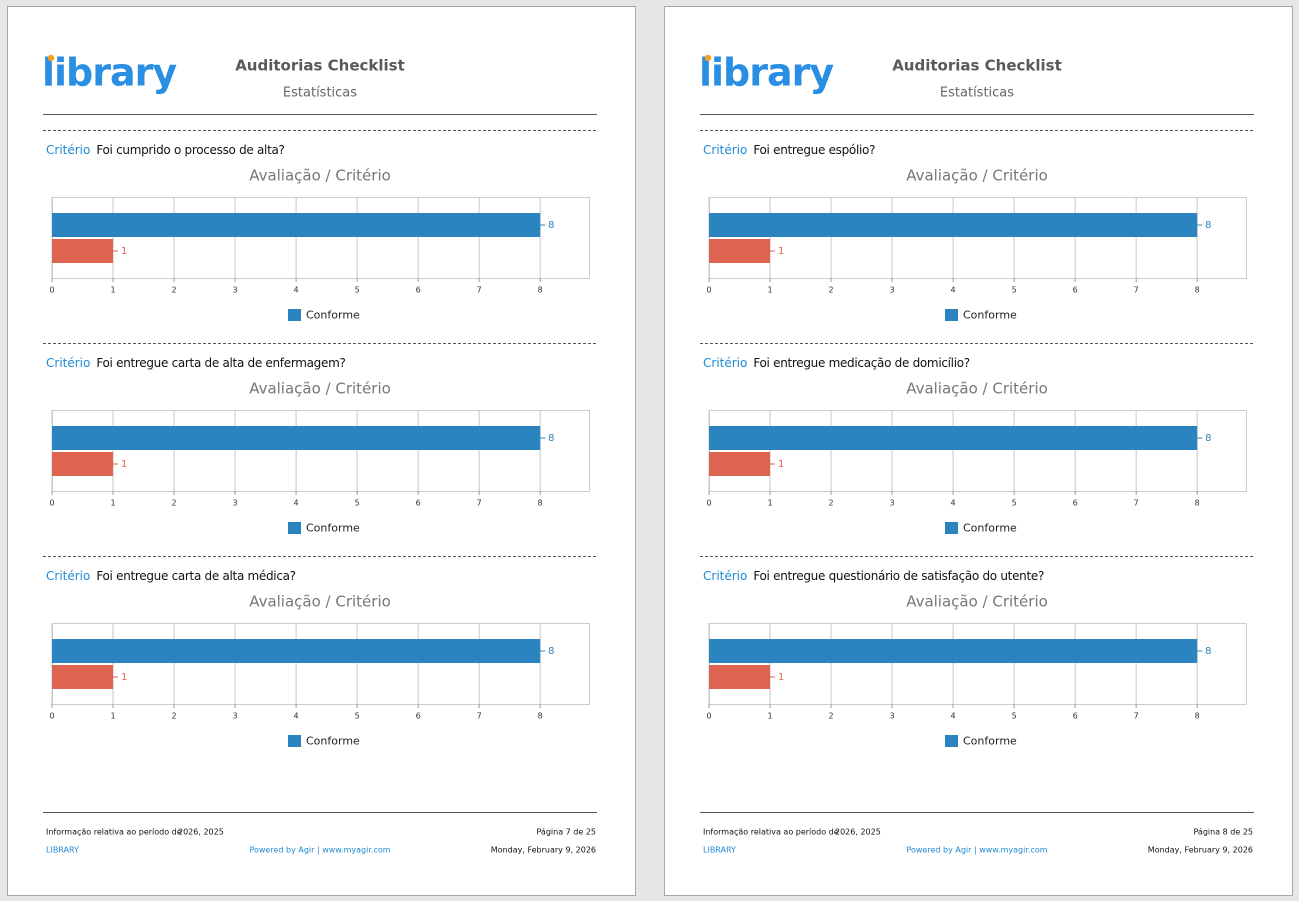  Describe the element at coordinates (195, 576) in the screenshot. I see `criterion-text: Foi entregue carta de alta médica?` at that location.